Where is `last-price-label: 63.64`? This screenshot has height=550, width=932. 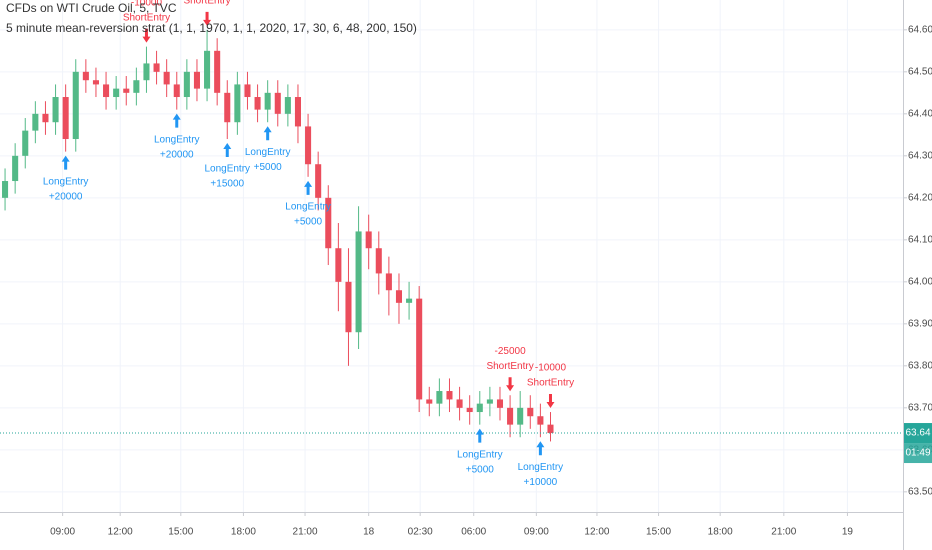
last-price-label: 63.64 is located at coordinates (917, 433).